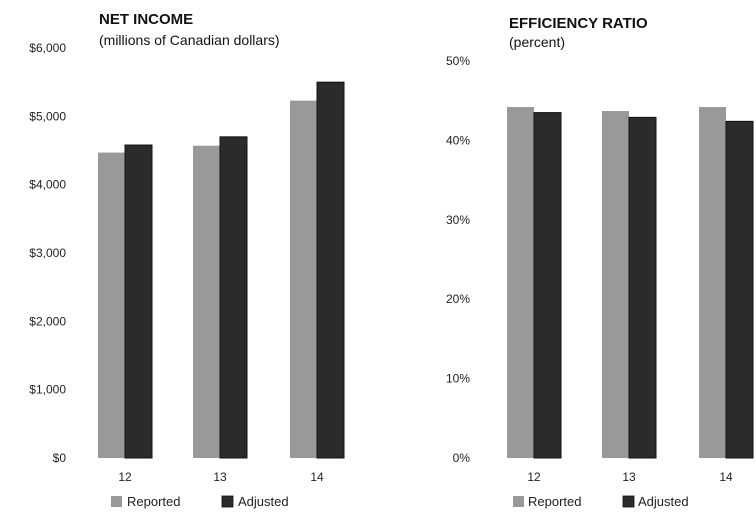 The width and height of the screenshot is (756, 515). I want to click on efficiency-ratio-x-axis: 12 13 14, so click(630, 477).